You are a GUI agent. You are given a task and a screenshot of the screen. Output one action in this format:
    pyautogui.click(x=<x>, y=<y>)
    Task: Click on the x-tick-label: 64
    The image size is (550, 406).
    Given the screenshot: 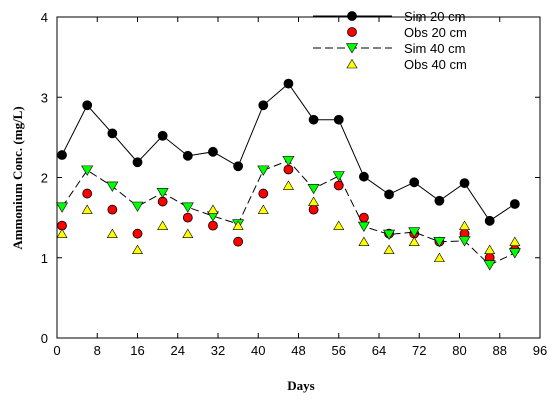 What is the action you would take?
    pyautogui.click(x=379, y=350)
    